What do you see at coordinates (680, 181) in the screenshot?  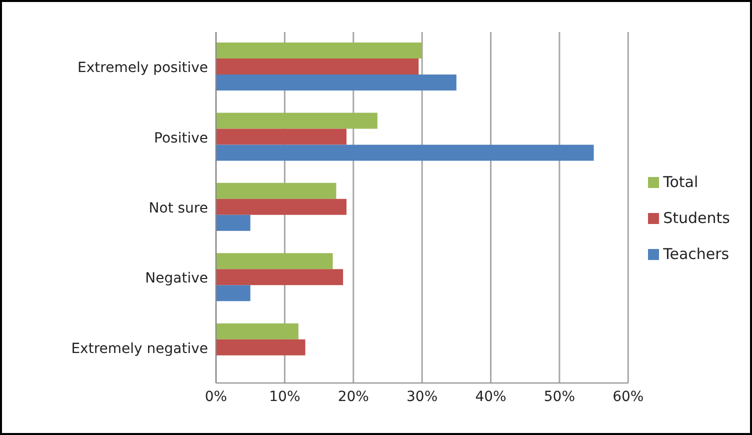 I see `legend-label: Total` at bounding box center [680, 181].